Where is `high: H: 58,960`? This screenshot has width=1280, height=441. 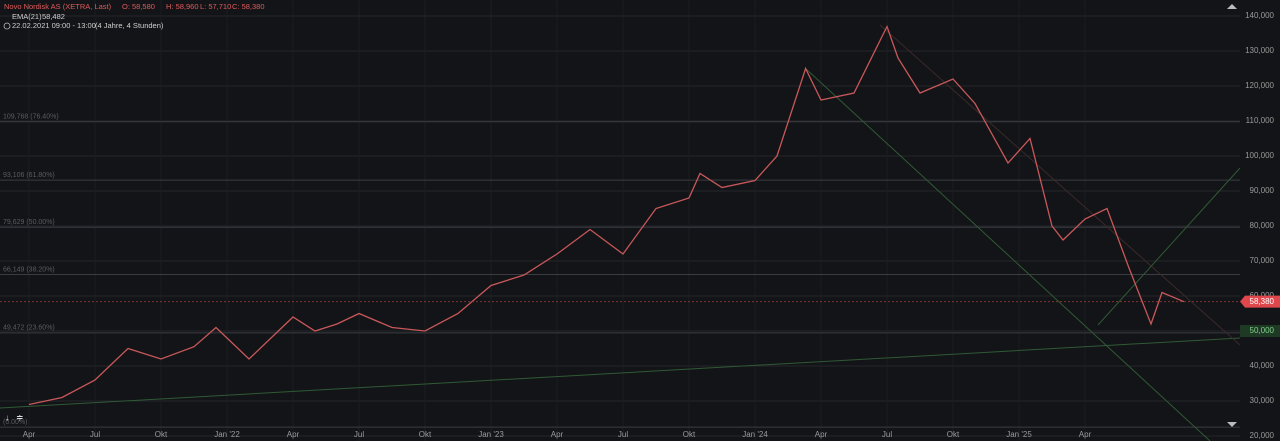 high: H: 58,960 is located at coordinates (182, 6).